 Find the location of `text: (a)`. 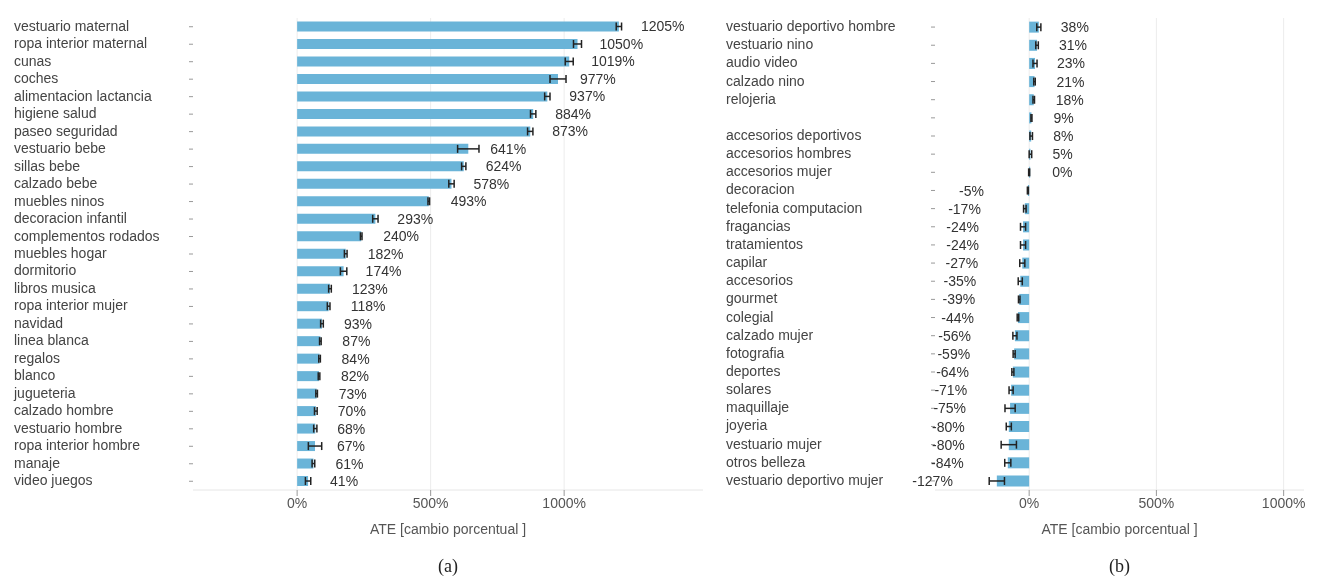

text: (a) is located at coordinates (448, 566).